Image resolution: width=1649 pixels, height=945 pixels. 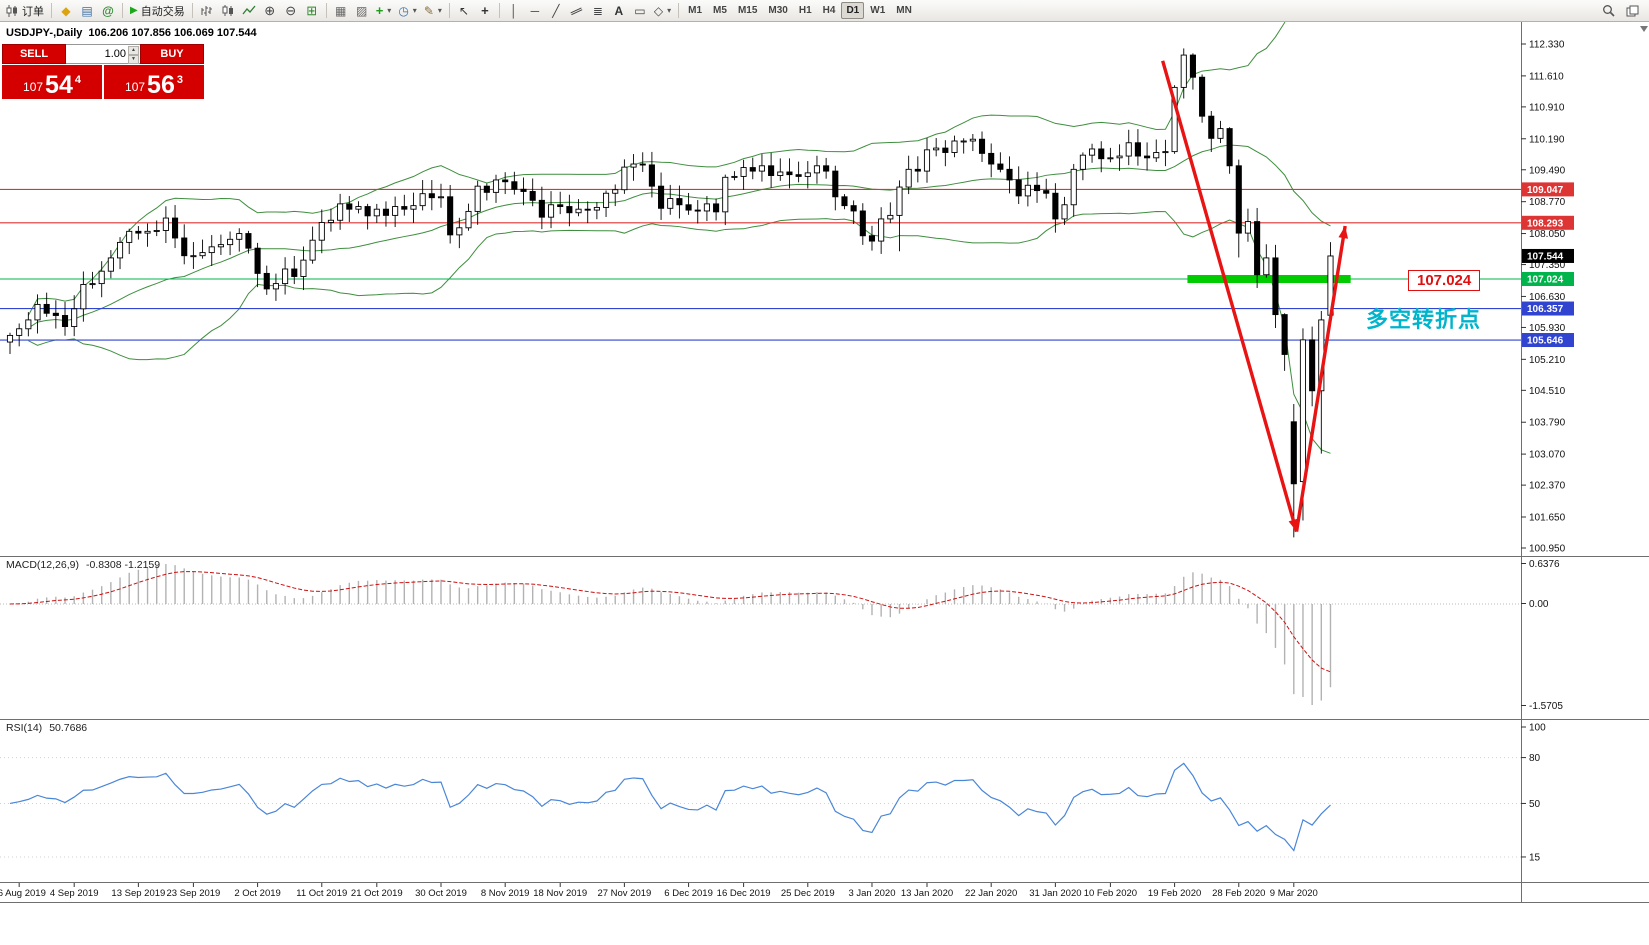 What do you see at coordinates (42, 565) in the screenshot?
I see `macd-name: MACD(12,26,9)` at bounding box center [42, 565].